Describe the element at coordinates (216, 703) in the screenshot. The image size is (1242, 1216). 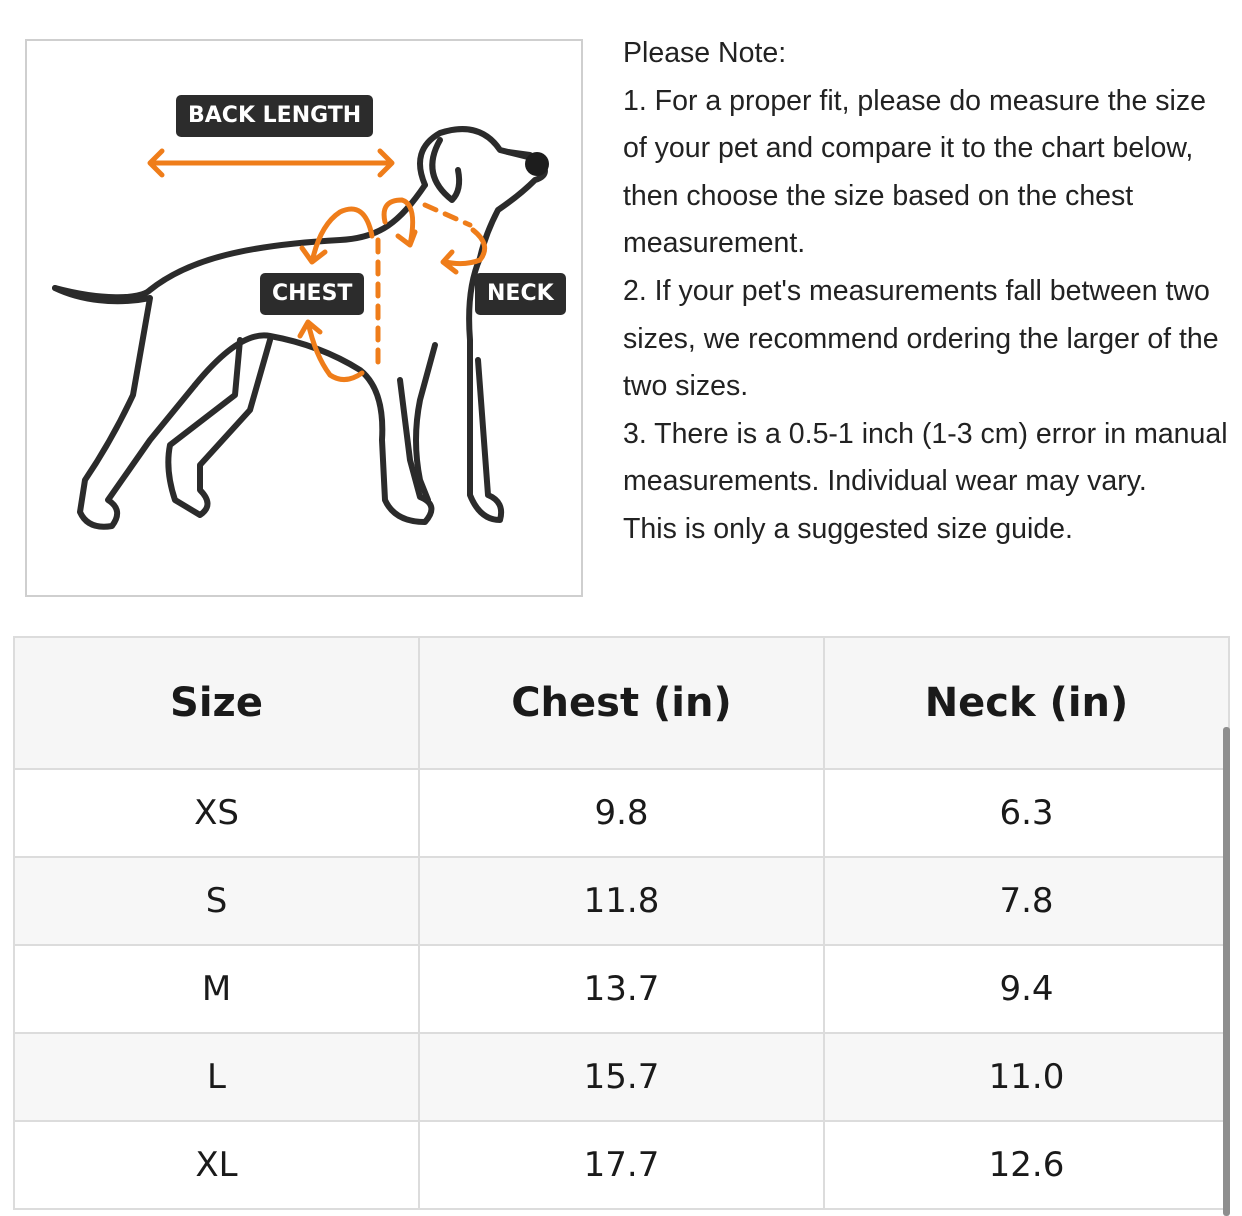
I see `header-size: Size` at that location.